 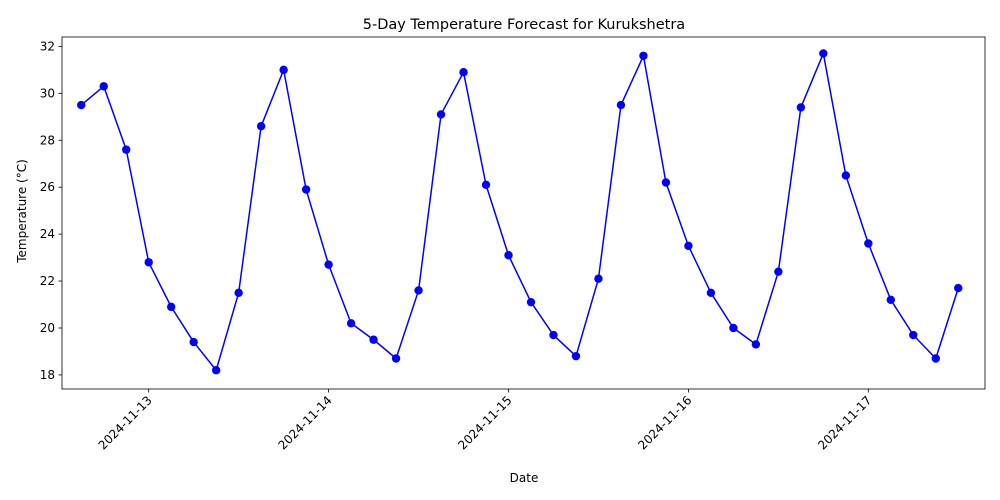 I want to click on y-tick-label: 30, so click(x=47, y=93).